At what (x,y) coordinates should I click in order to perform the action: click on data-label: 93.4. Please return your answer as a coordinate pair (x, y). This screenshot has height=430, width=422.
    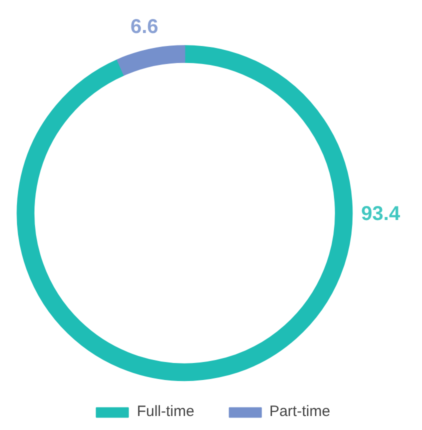
    Looking at the image, I should click on (381, 214).